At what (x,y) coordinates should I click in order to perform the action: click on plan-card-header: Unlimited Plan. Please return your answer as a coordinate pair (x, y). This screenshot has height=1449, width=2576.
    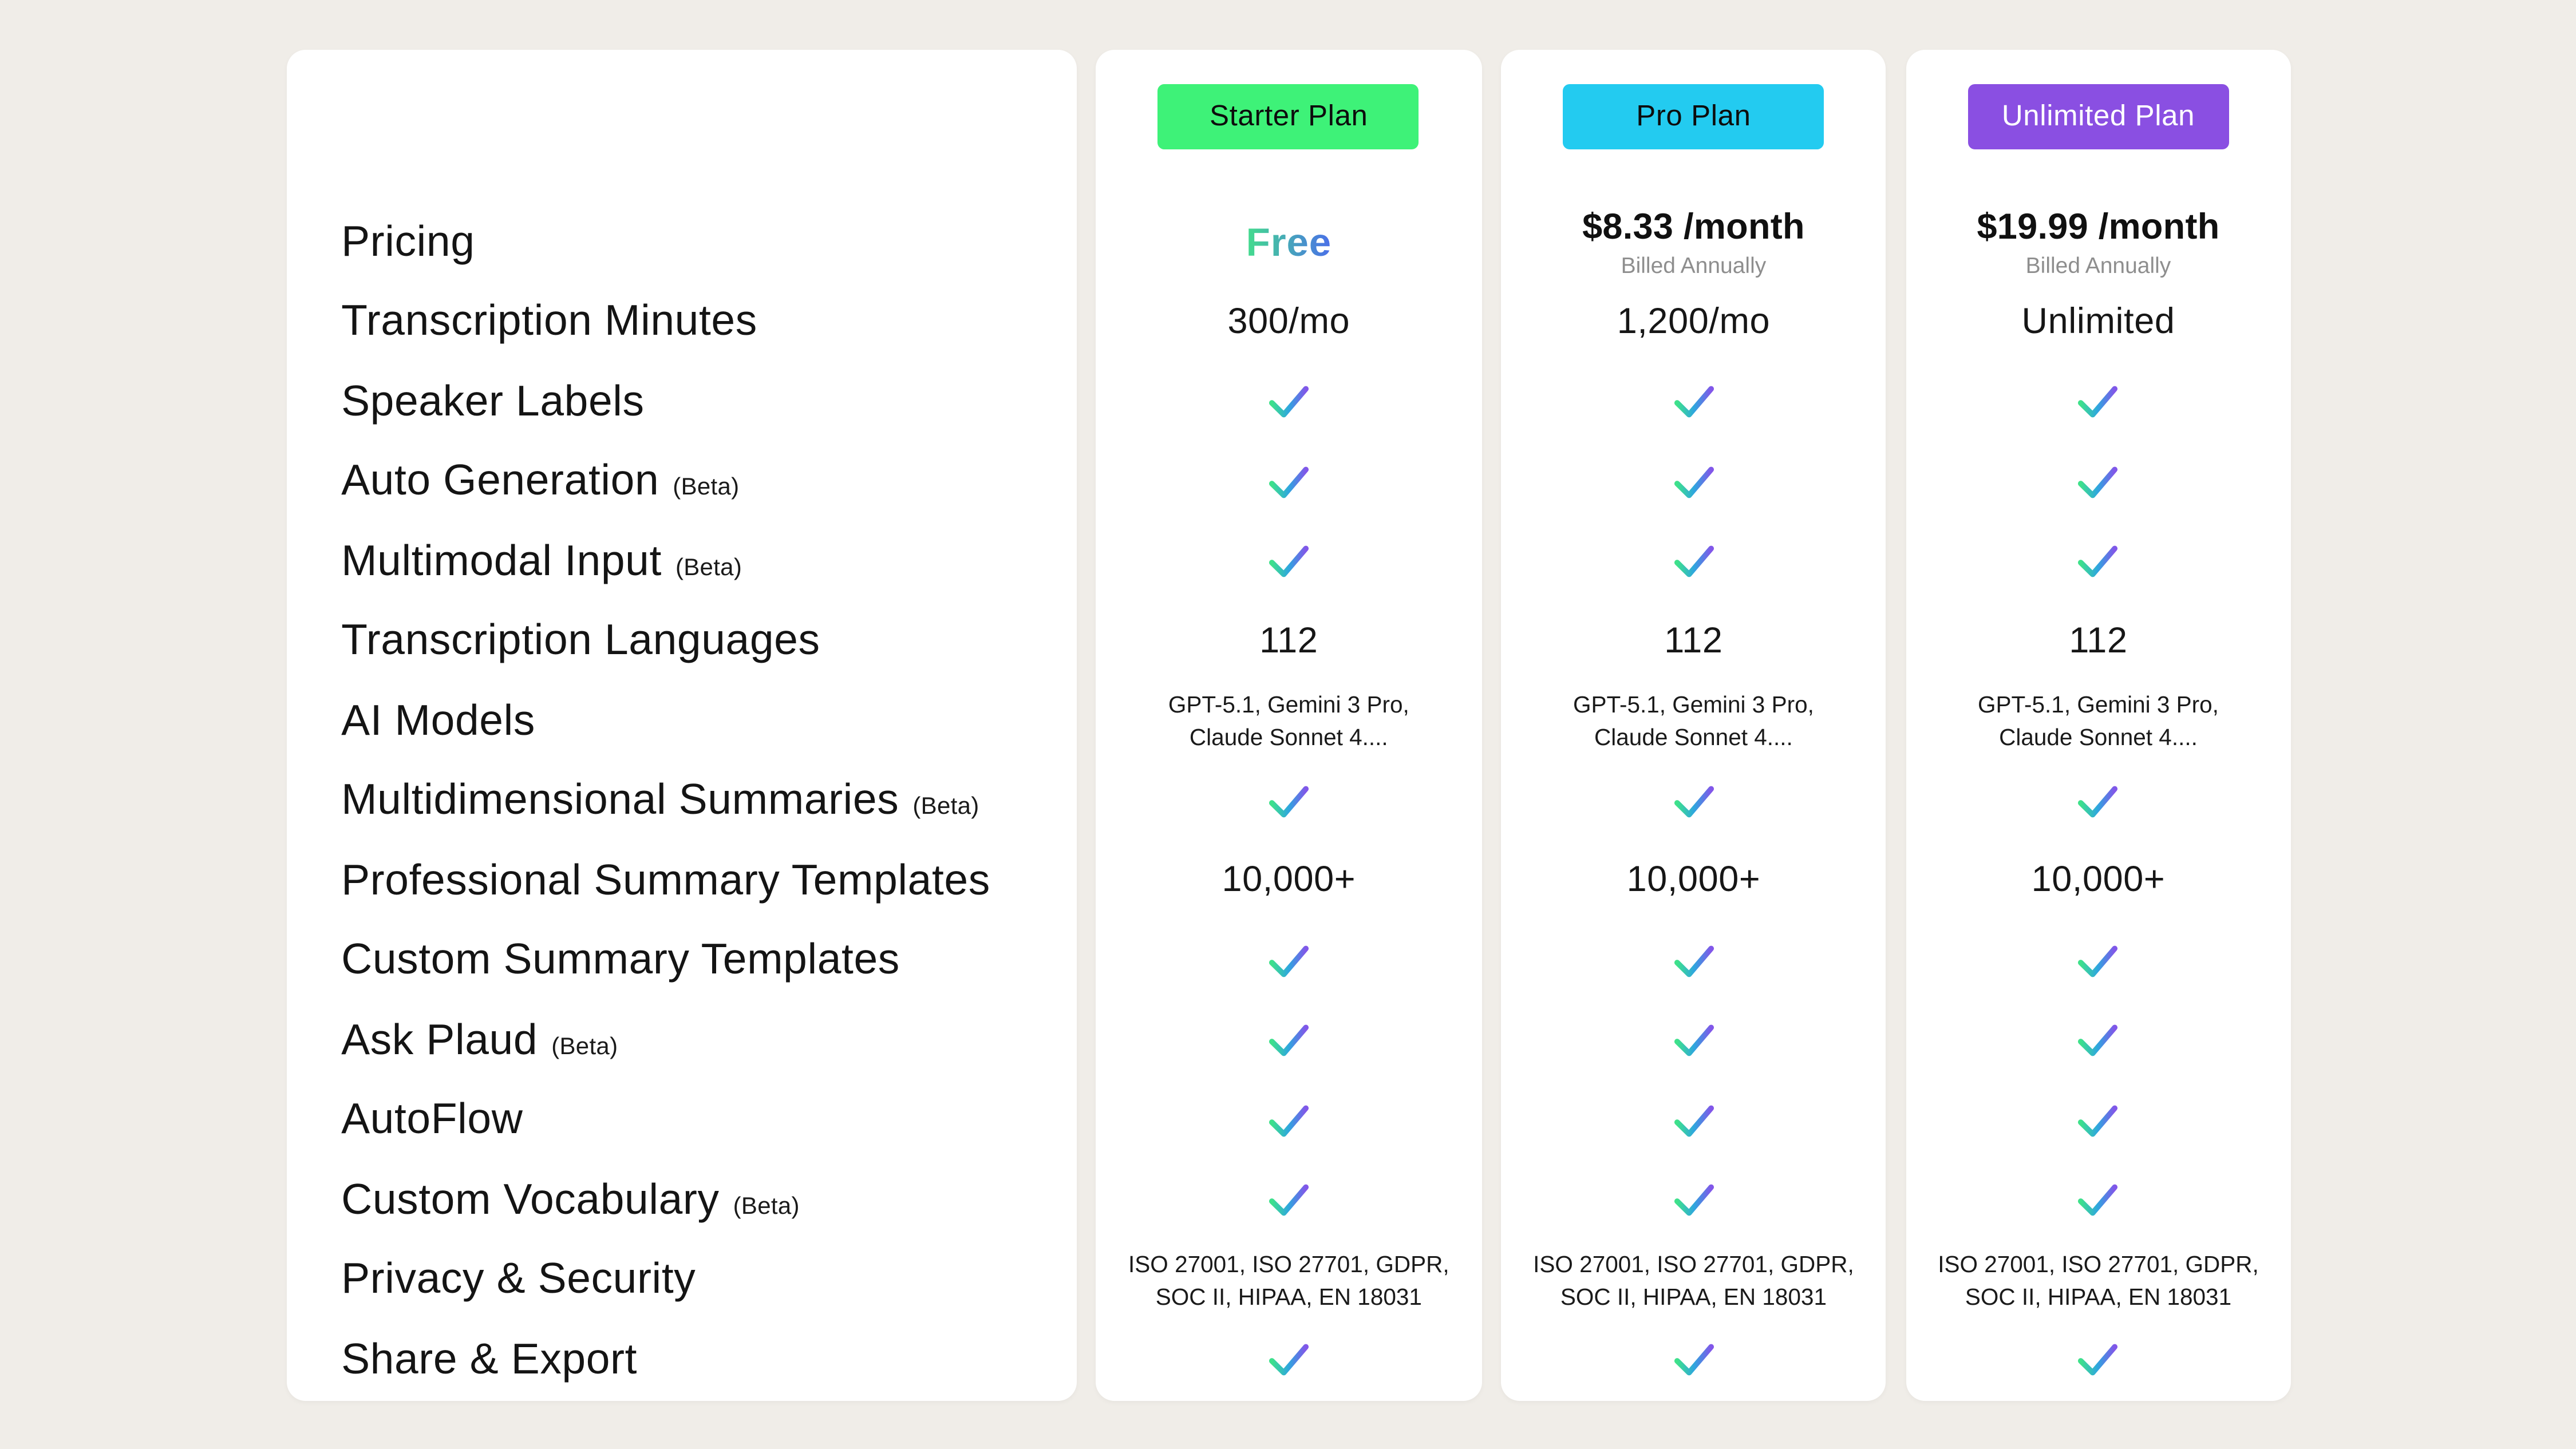
    Looking at the image, I should click on (2098, 126).